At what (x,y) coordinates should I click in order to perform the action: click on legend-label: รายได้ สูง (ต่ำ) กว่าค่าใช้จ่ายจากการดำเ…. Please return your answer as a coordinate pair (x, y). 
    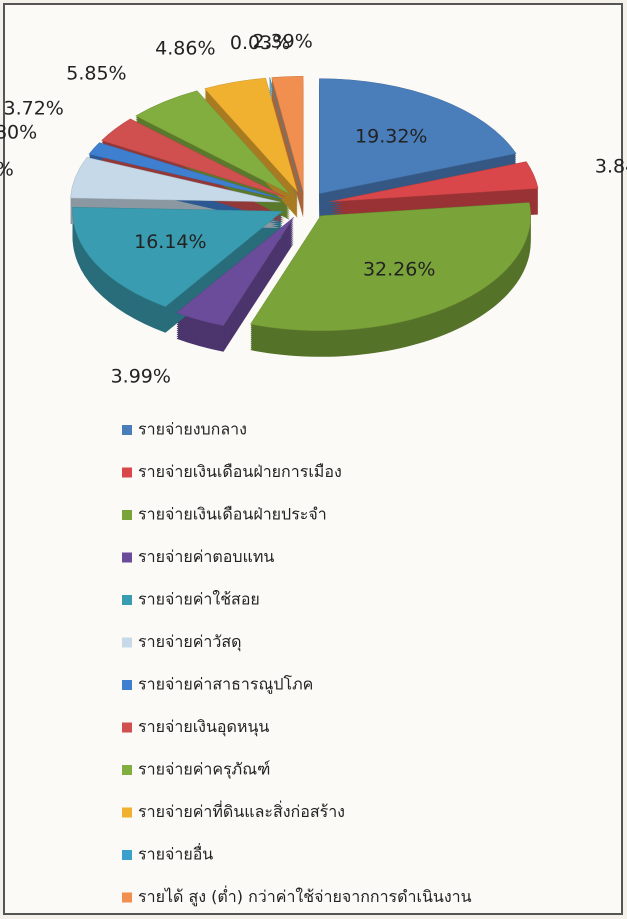
    Looking at the image, I should click on (305, 896).